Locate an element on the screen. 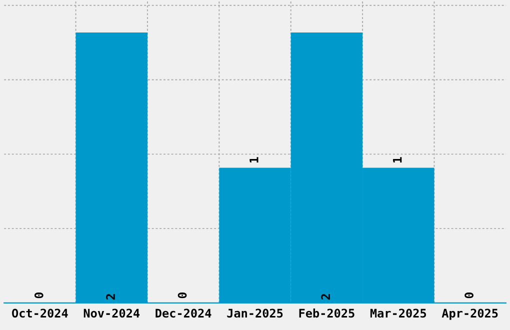 This screenshot has width=510, height=330. x-tick-label: Dec-2024 is located at coordinates (184, 313).